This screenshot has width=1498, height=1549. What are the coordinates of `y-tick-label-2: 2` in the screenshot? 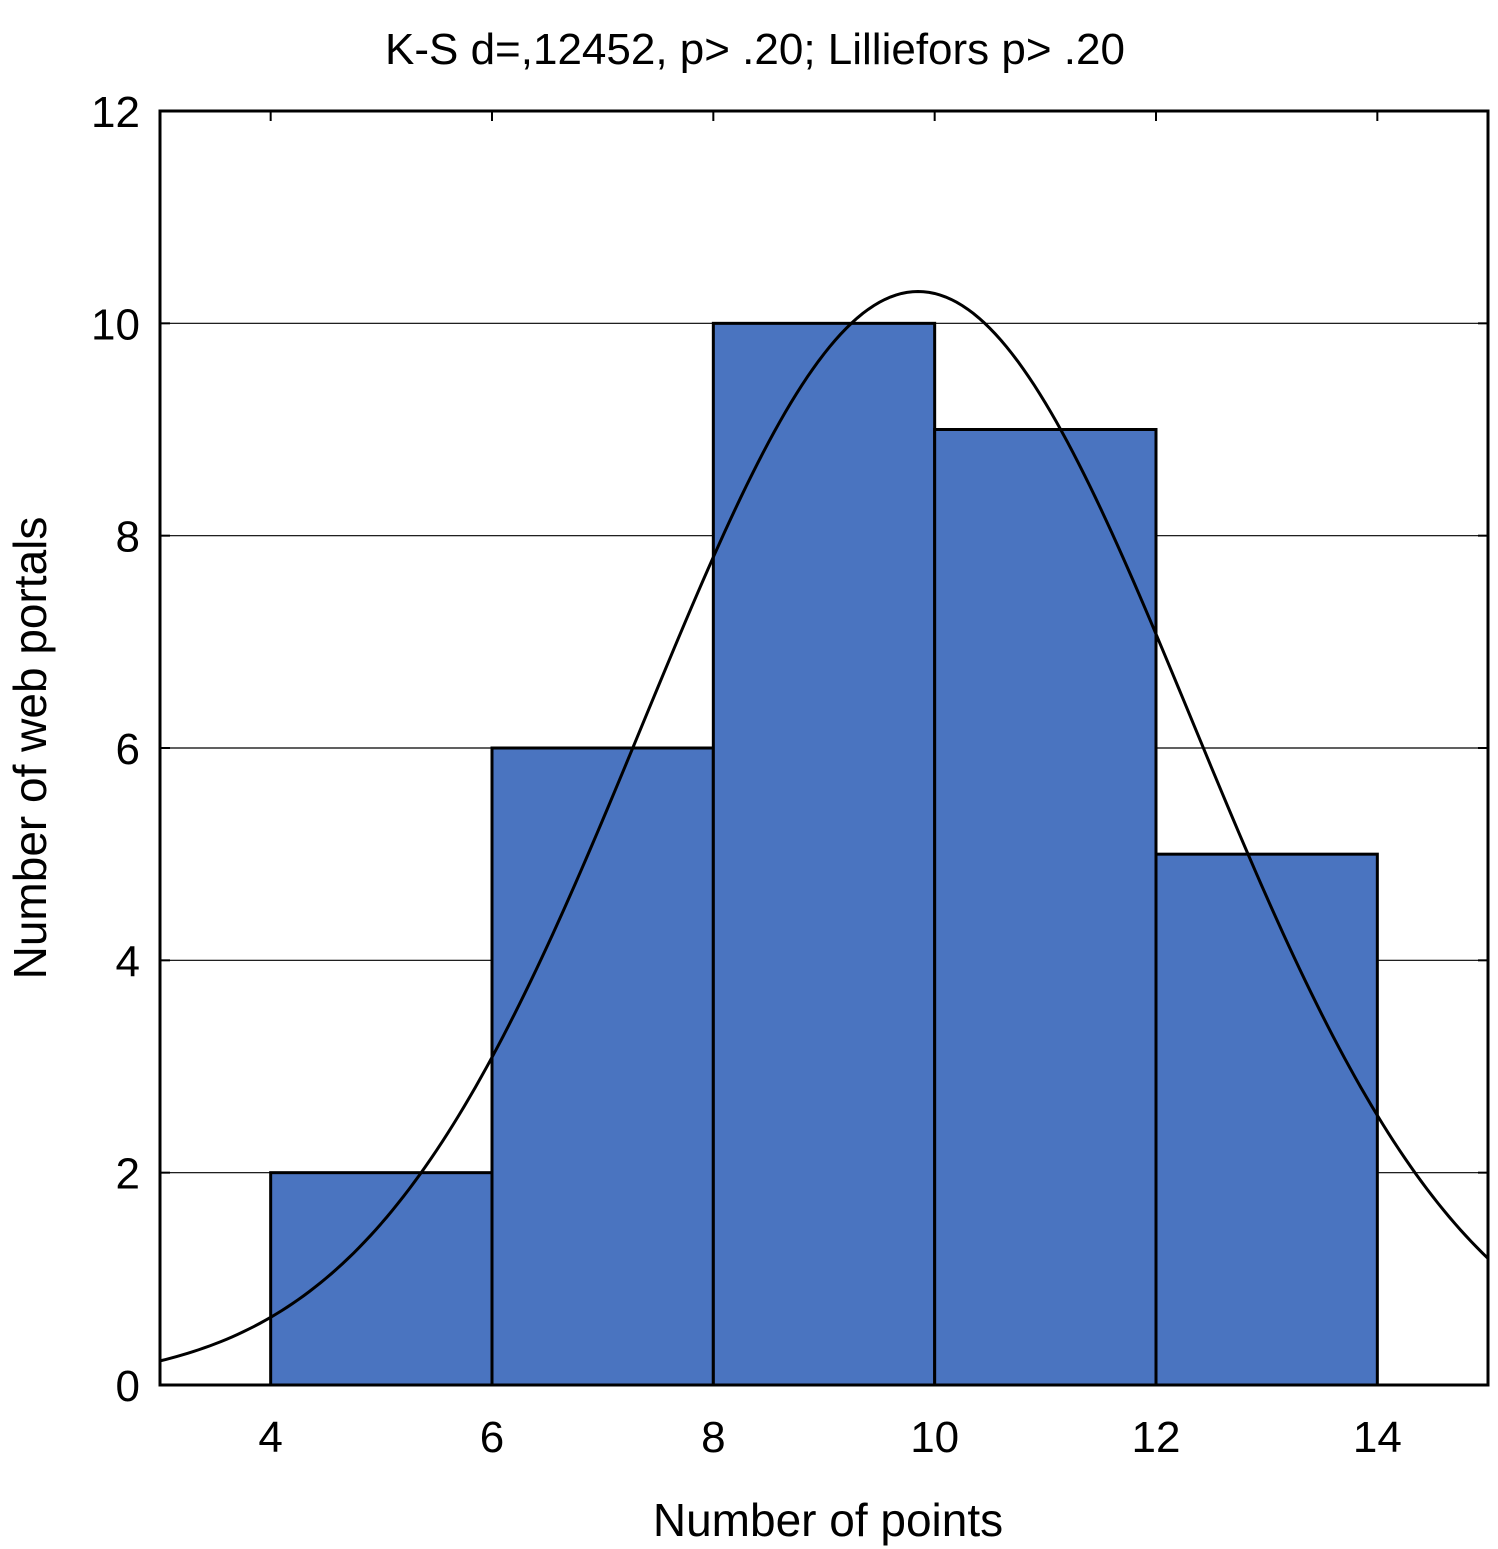 It's located at (128, 1174).